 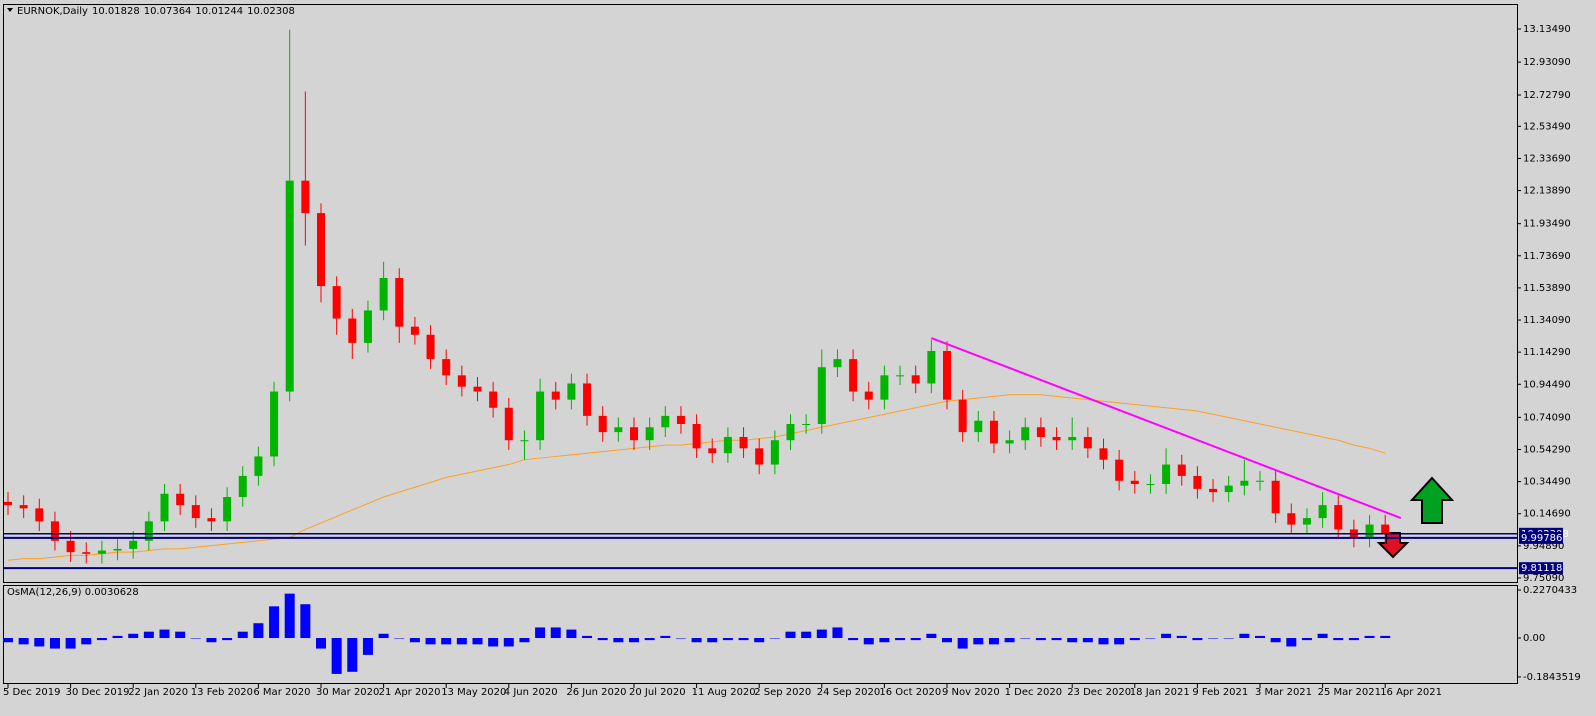 What do you see at coordinates (10, 10) in the screenshot?
I see `menu-triangle` at bounding box center [10, 10].